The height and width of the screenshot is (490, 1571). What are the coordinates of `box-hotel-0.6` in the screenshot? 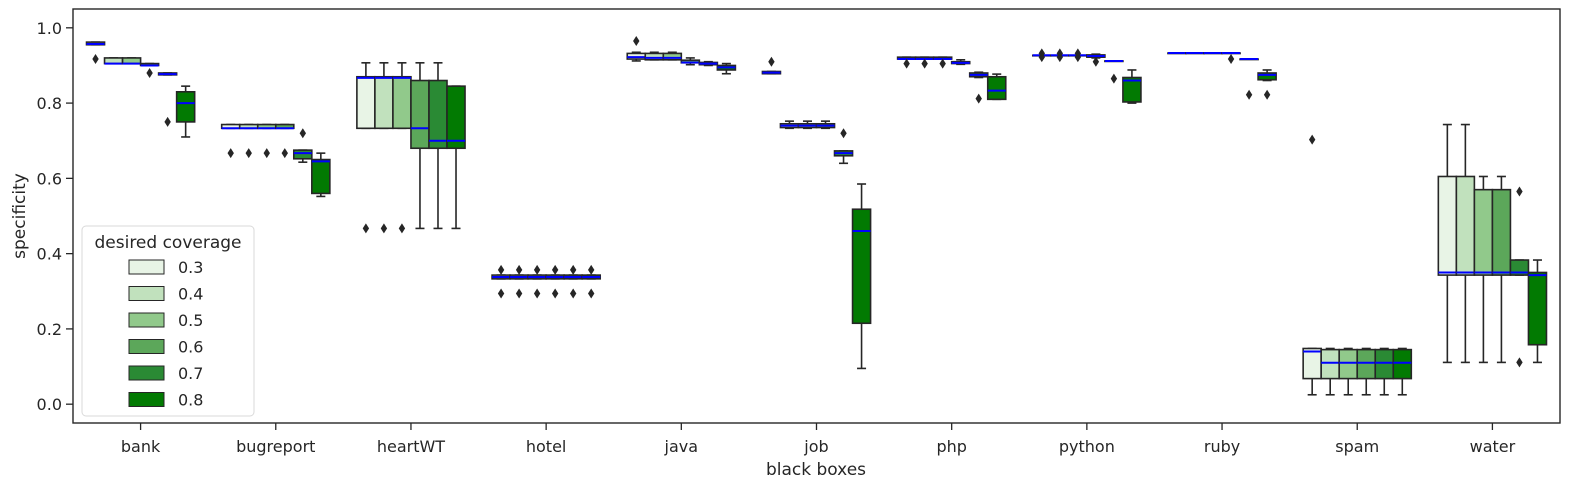 It's located at (555, 281).